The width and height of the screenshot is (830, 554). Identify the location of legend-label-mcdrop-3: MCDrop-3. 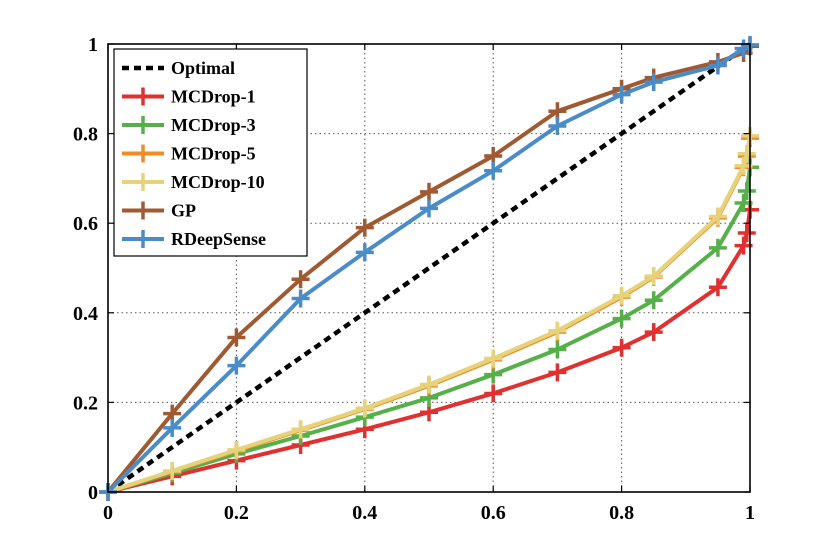
(213, 125).